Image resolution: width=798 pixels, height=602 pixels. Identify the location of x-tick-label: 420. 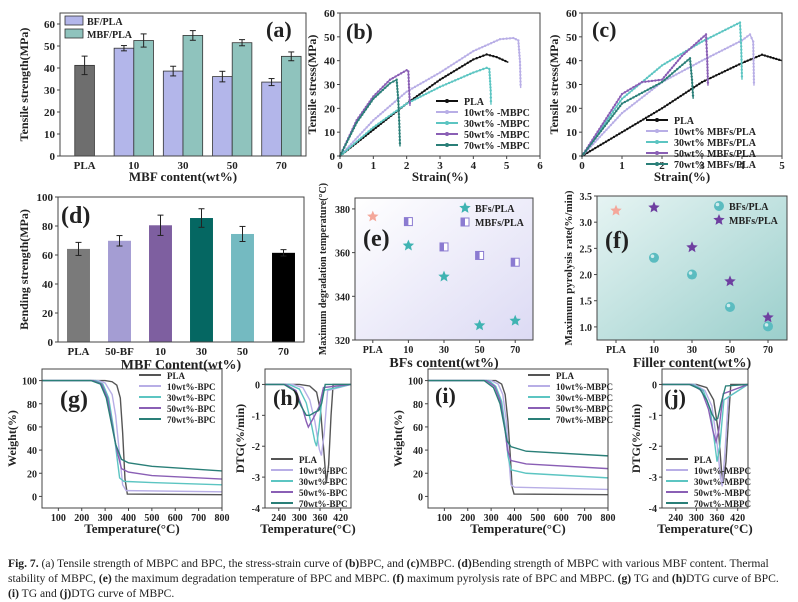
(340, 518).